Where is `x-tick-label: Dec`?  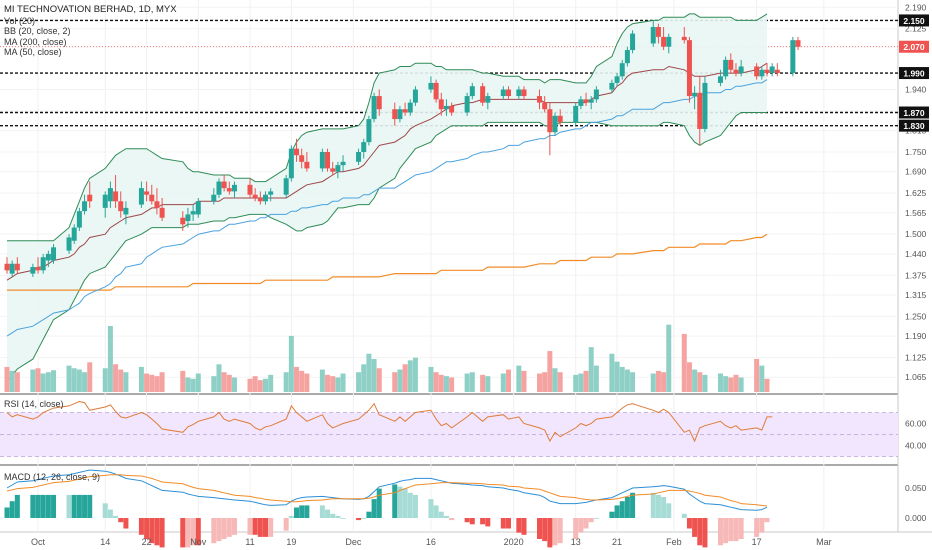 x-tick-label: Dec is located at coordinates (353, 542).